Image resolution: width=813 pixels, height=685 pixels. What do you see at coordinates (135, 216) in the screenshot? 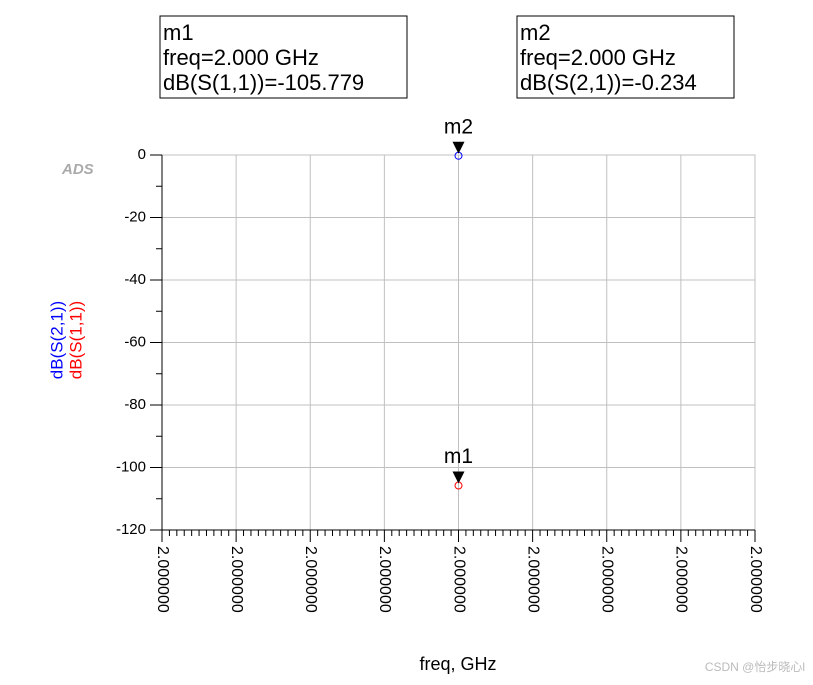
I see `y-tick-label: -20` at bounding box center [135, 216].